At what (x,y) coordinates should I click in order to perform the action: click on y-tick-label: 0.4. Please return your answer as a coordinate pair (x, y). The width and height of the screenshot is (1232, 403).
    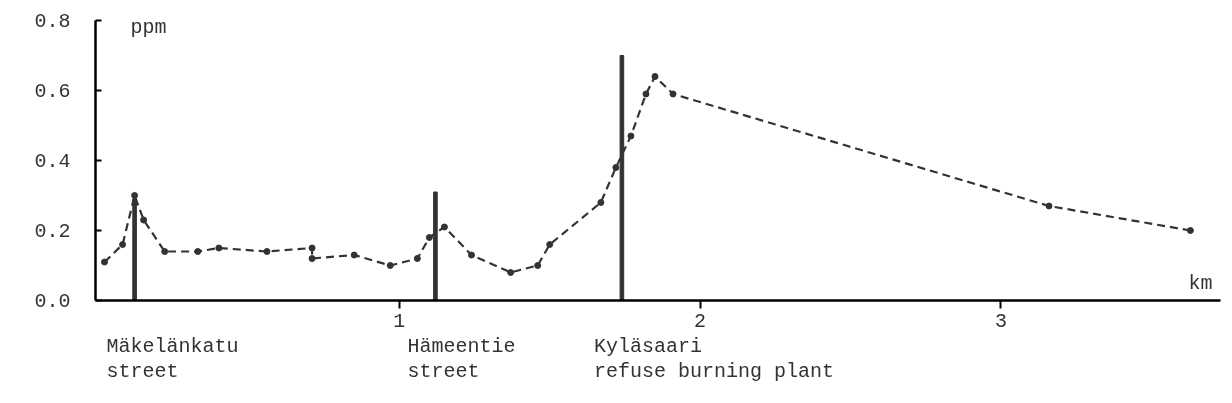
    Looking at the image, I should click on (52, 161).